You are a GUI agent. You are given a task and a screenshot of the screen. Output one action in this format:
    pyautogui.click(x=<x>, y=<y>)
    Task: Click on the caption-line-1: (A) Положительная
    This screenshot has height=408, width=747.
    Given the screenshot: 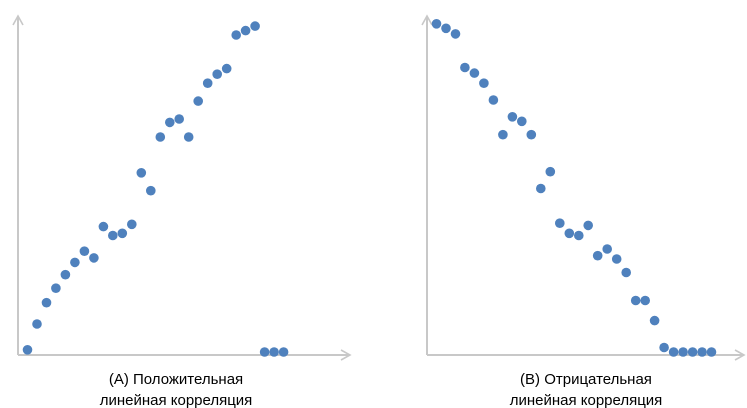 What is the action you would take?
    pyautogui.click(x=176, y=379)
    